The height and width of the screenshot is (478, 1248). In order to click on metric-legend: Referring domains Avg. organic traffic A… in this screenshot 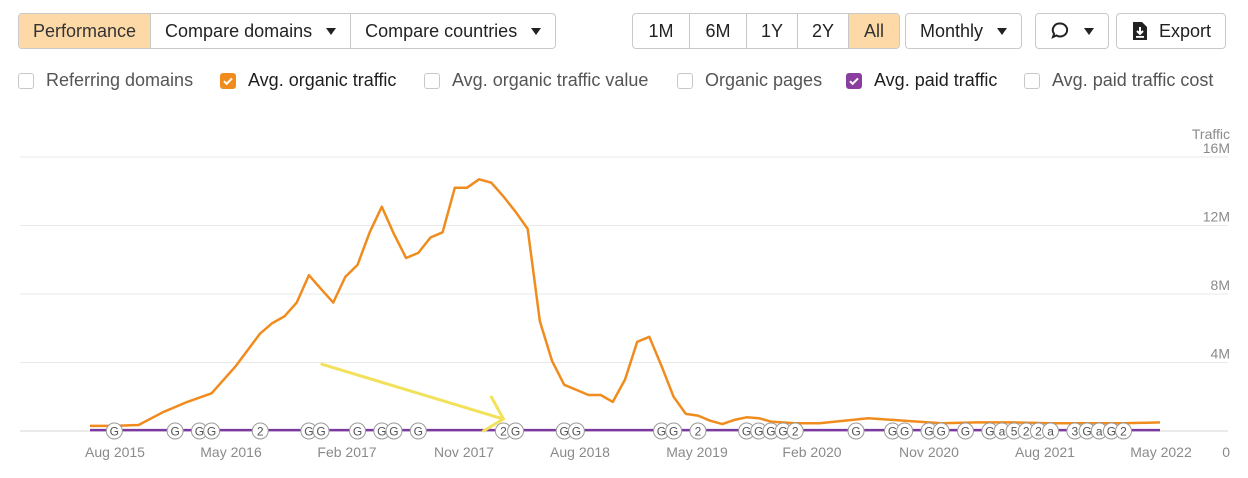, I will do `click(624, 82)`.